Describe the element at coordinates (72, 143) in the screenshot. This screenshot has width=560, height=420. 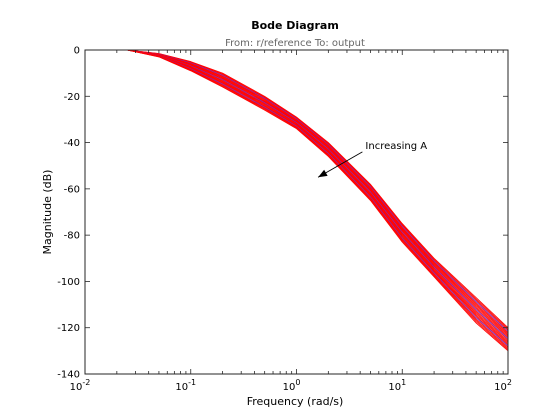
I see `y-tick-label: -40` at that location.